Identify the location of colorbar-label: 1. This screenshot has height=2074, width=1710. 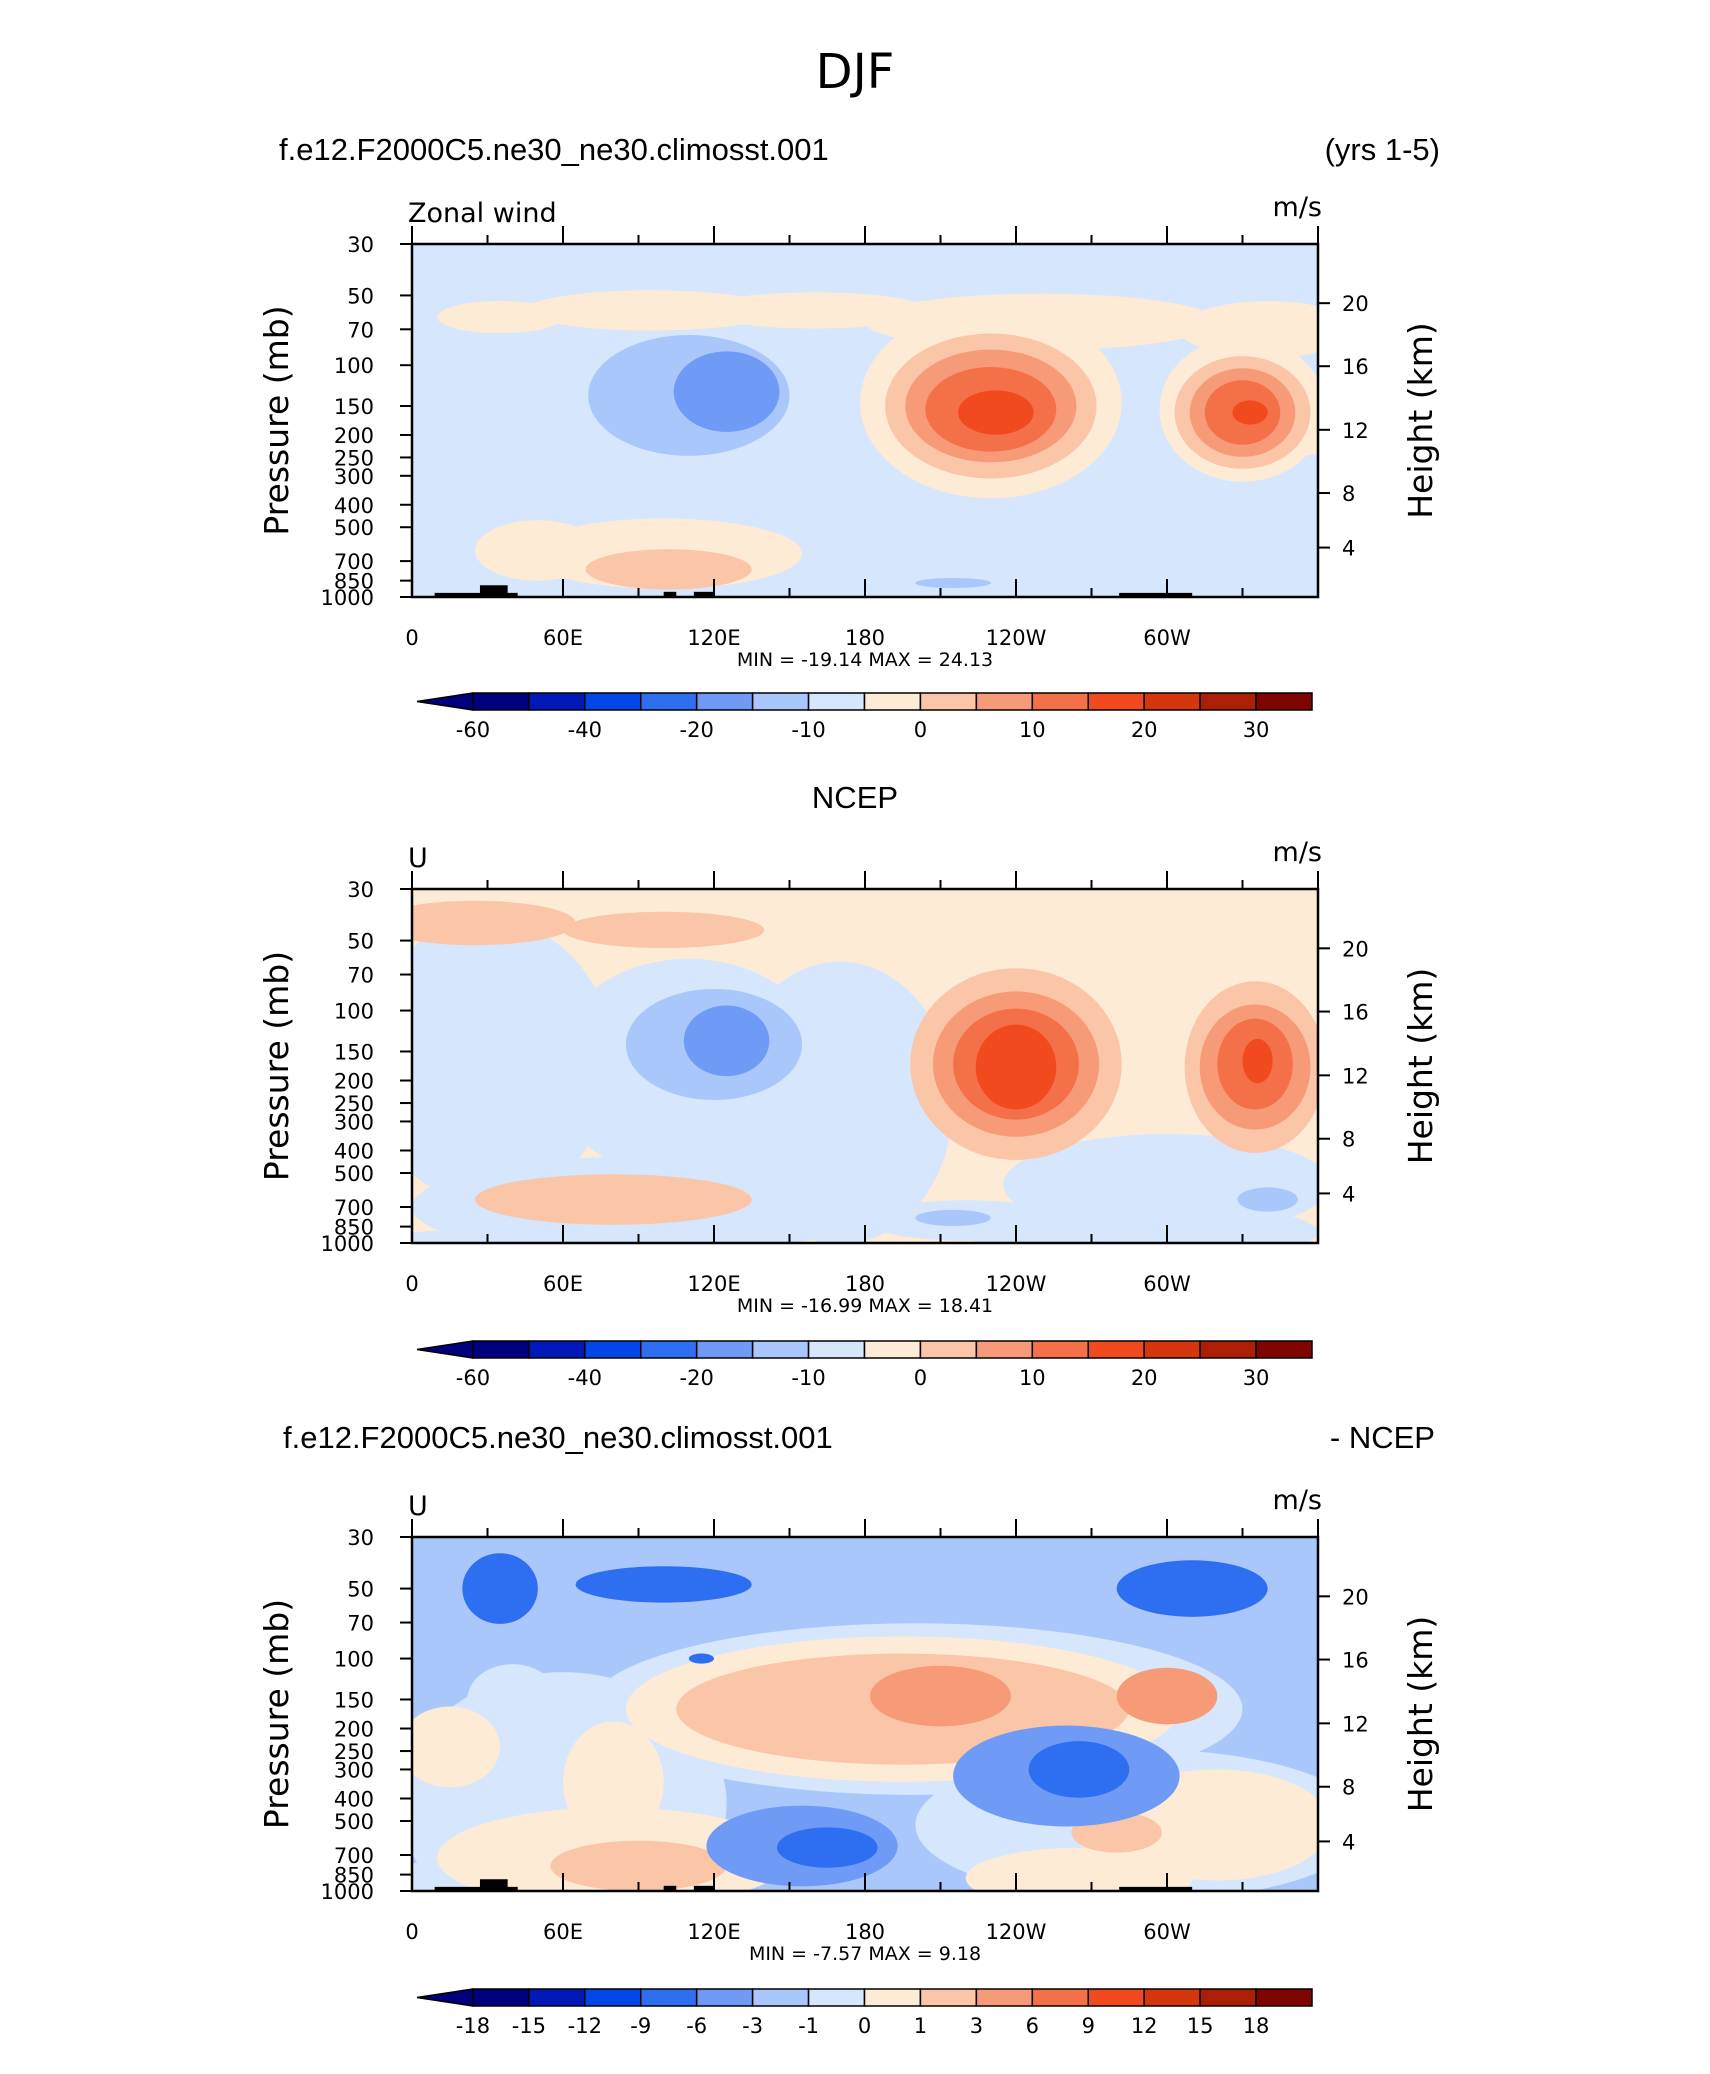
(920, 2026).